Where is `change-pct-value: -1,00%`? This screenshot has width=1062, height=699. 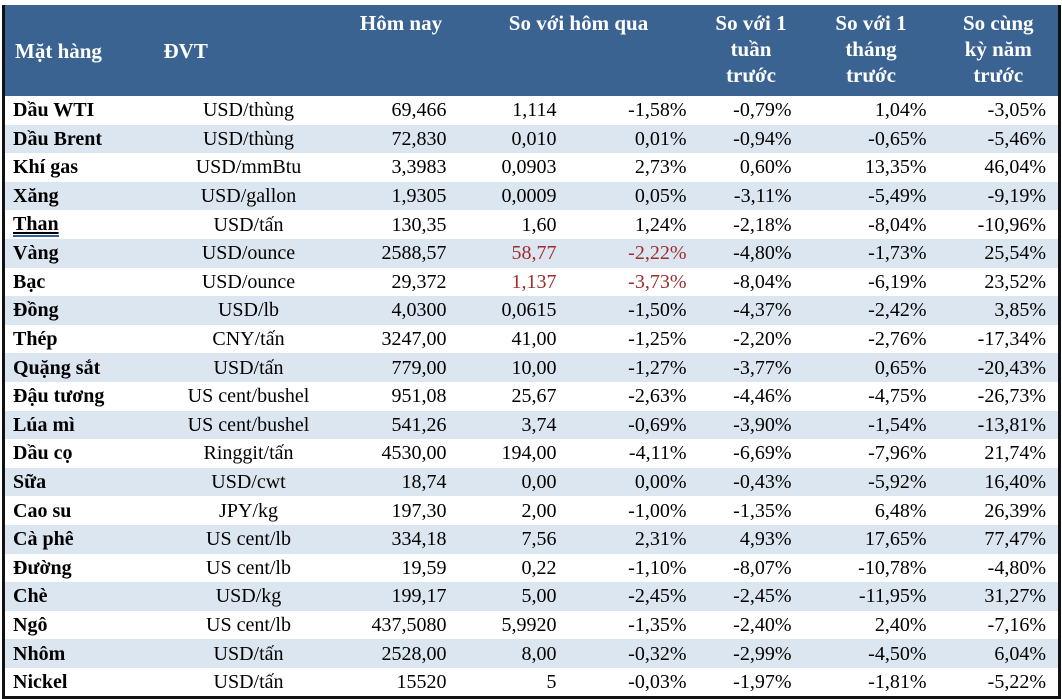 change-pct-value: -1,00% is located at coordinates (657, 510).